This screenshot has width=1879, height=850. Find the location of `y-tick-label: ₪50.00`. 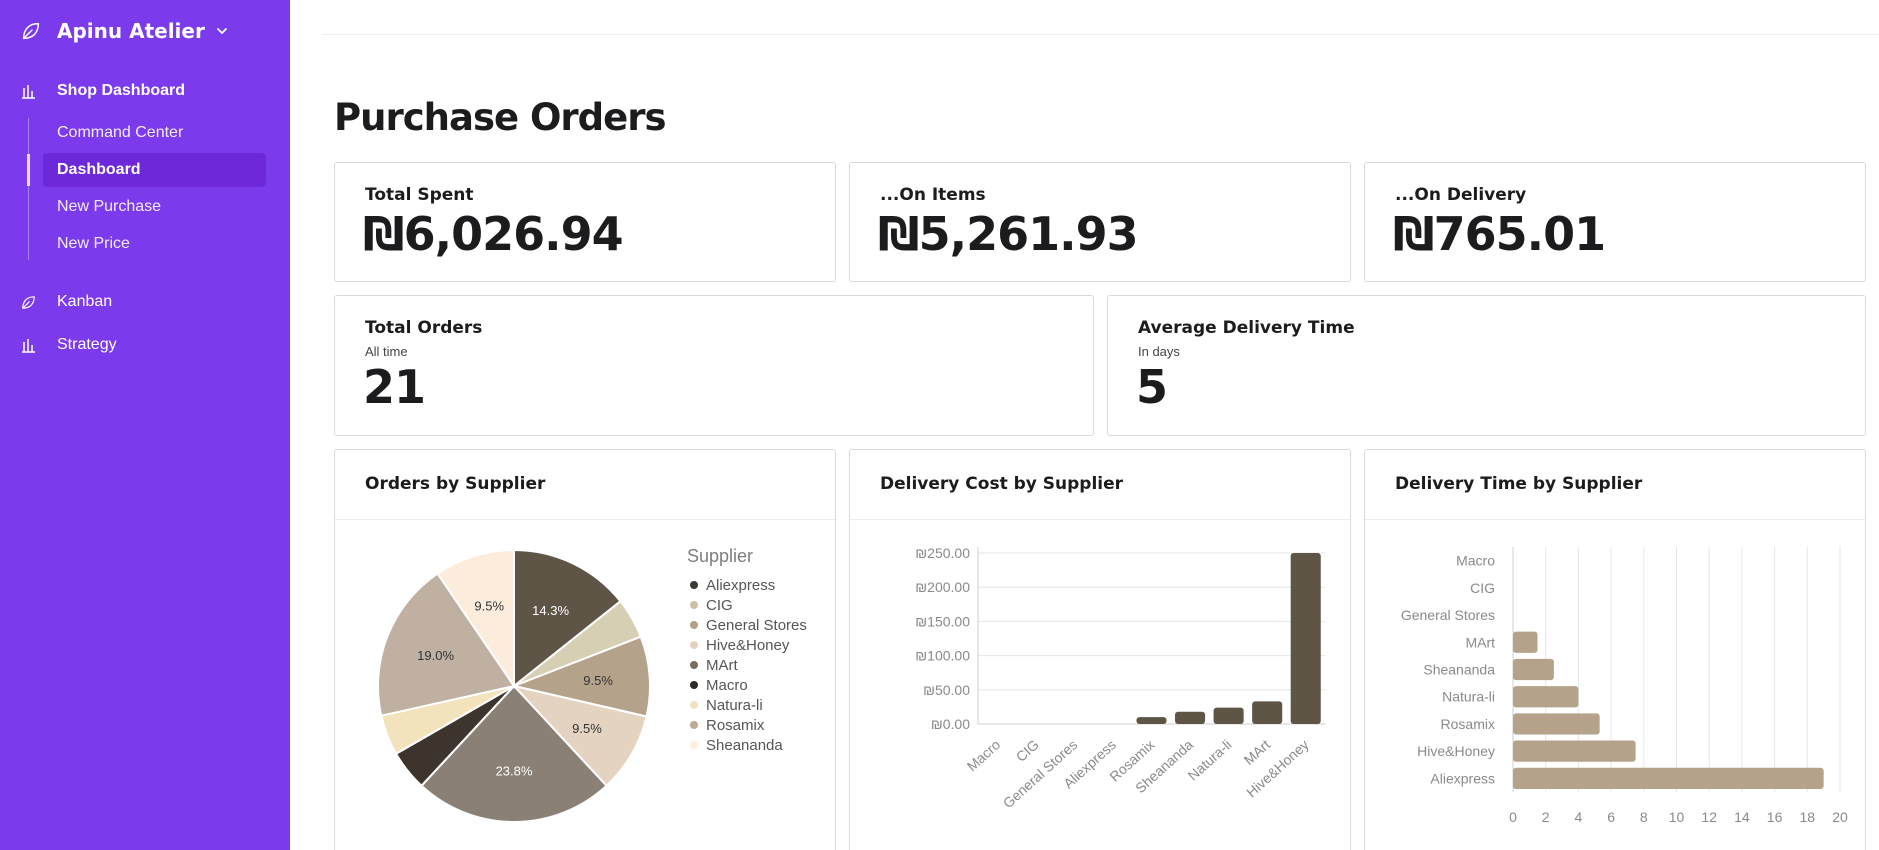

y-tick-label: ₪50.00 is located at coordinates (946, 690).